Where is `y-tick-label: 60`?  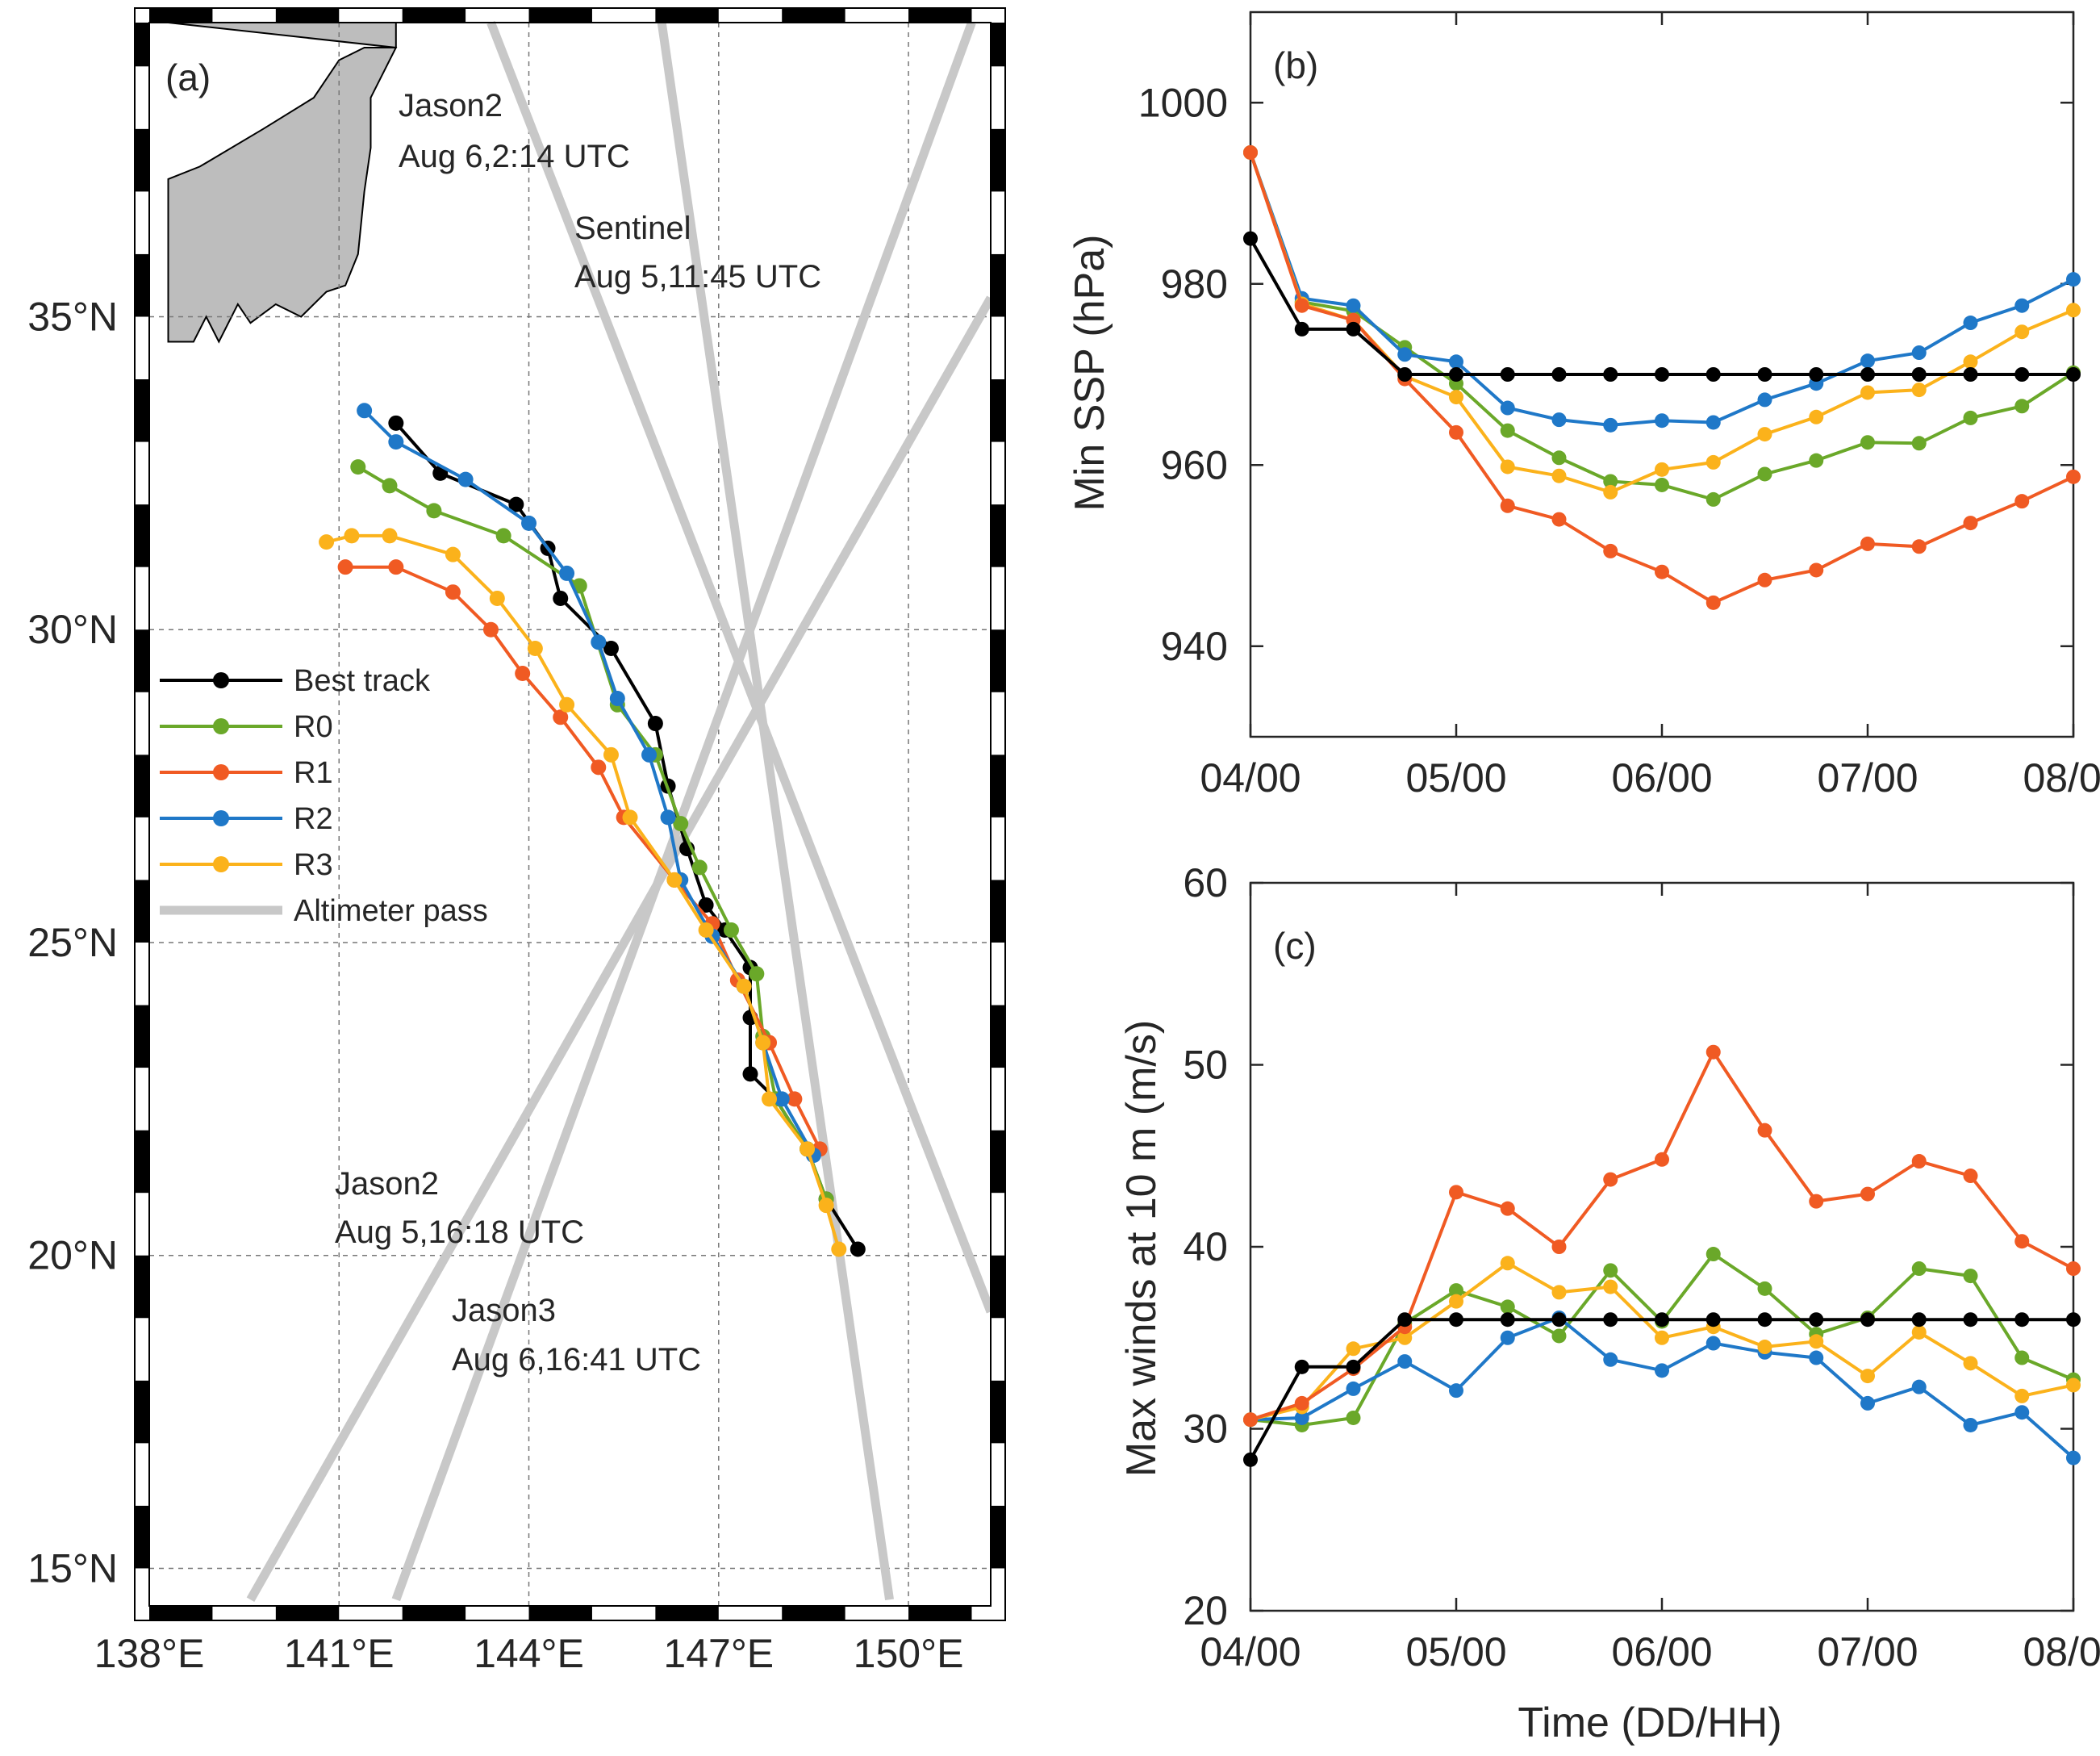 y-tick-label: 60 is located at coordinates (1205, 883).